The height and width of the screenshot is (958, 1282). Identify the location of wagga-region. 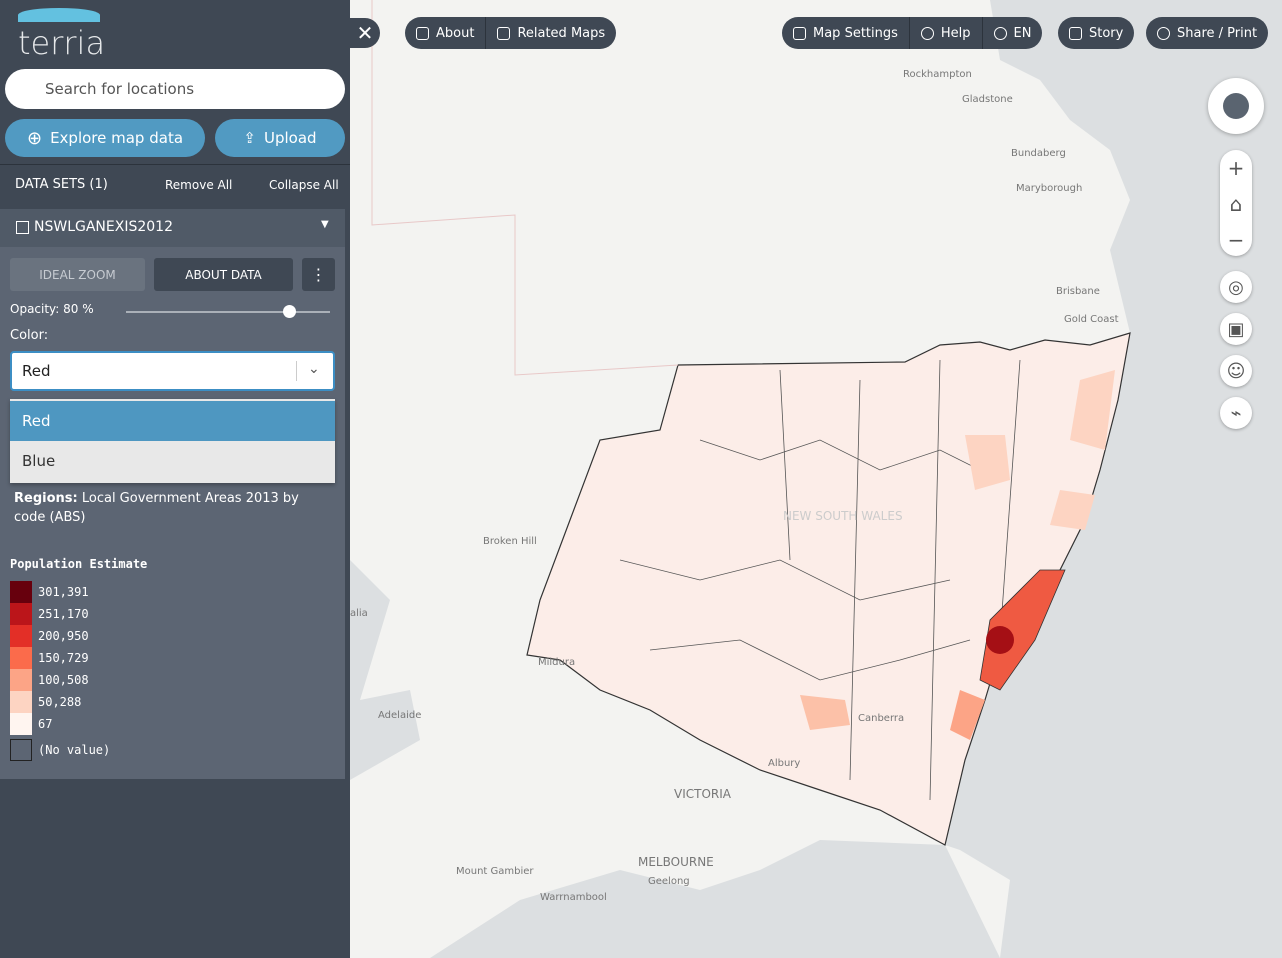
(825, 712).